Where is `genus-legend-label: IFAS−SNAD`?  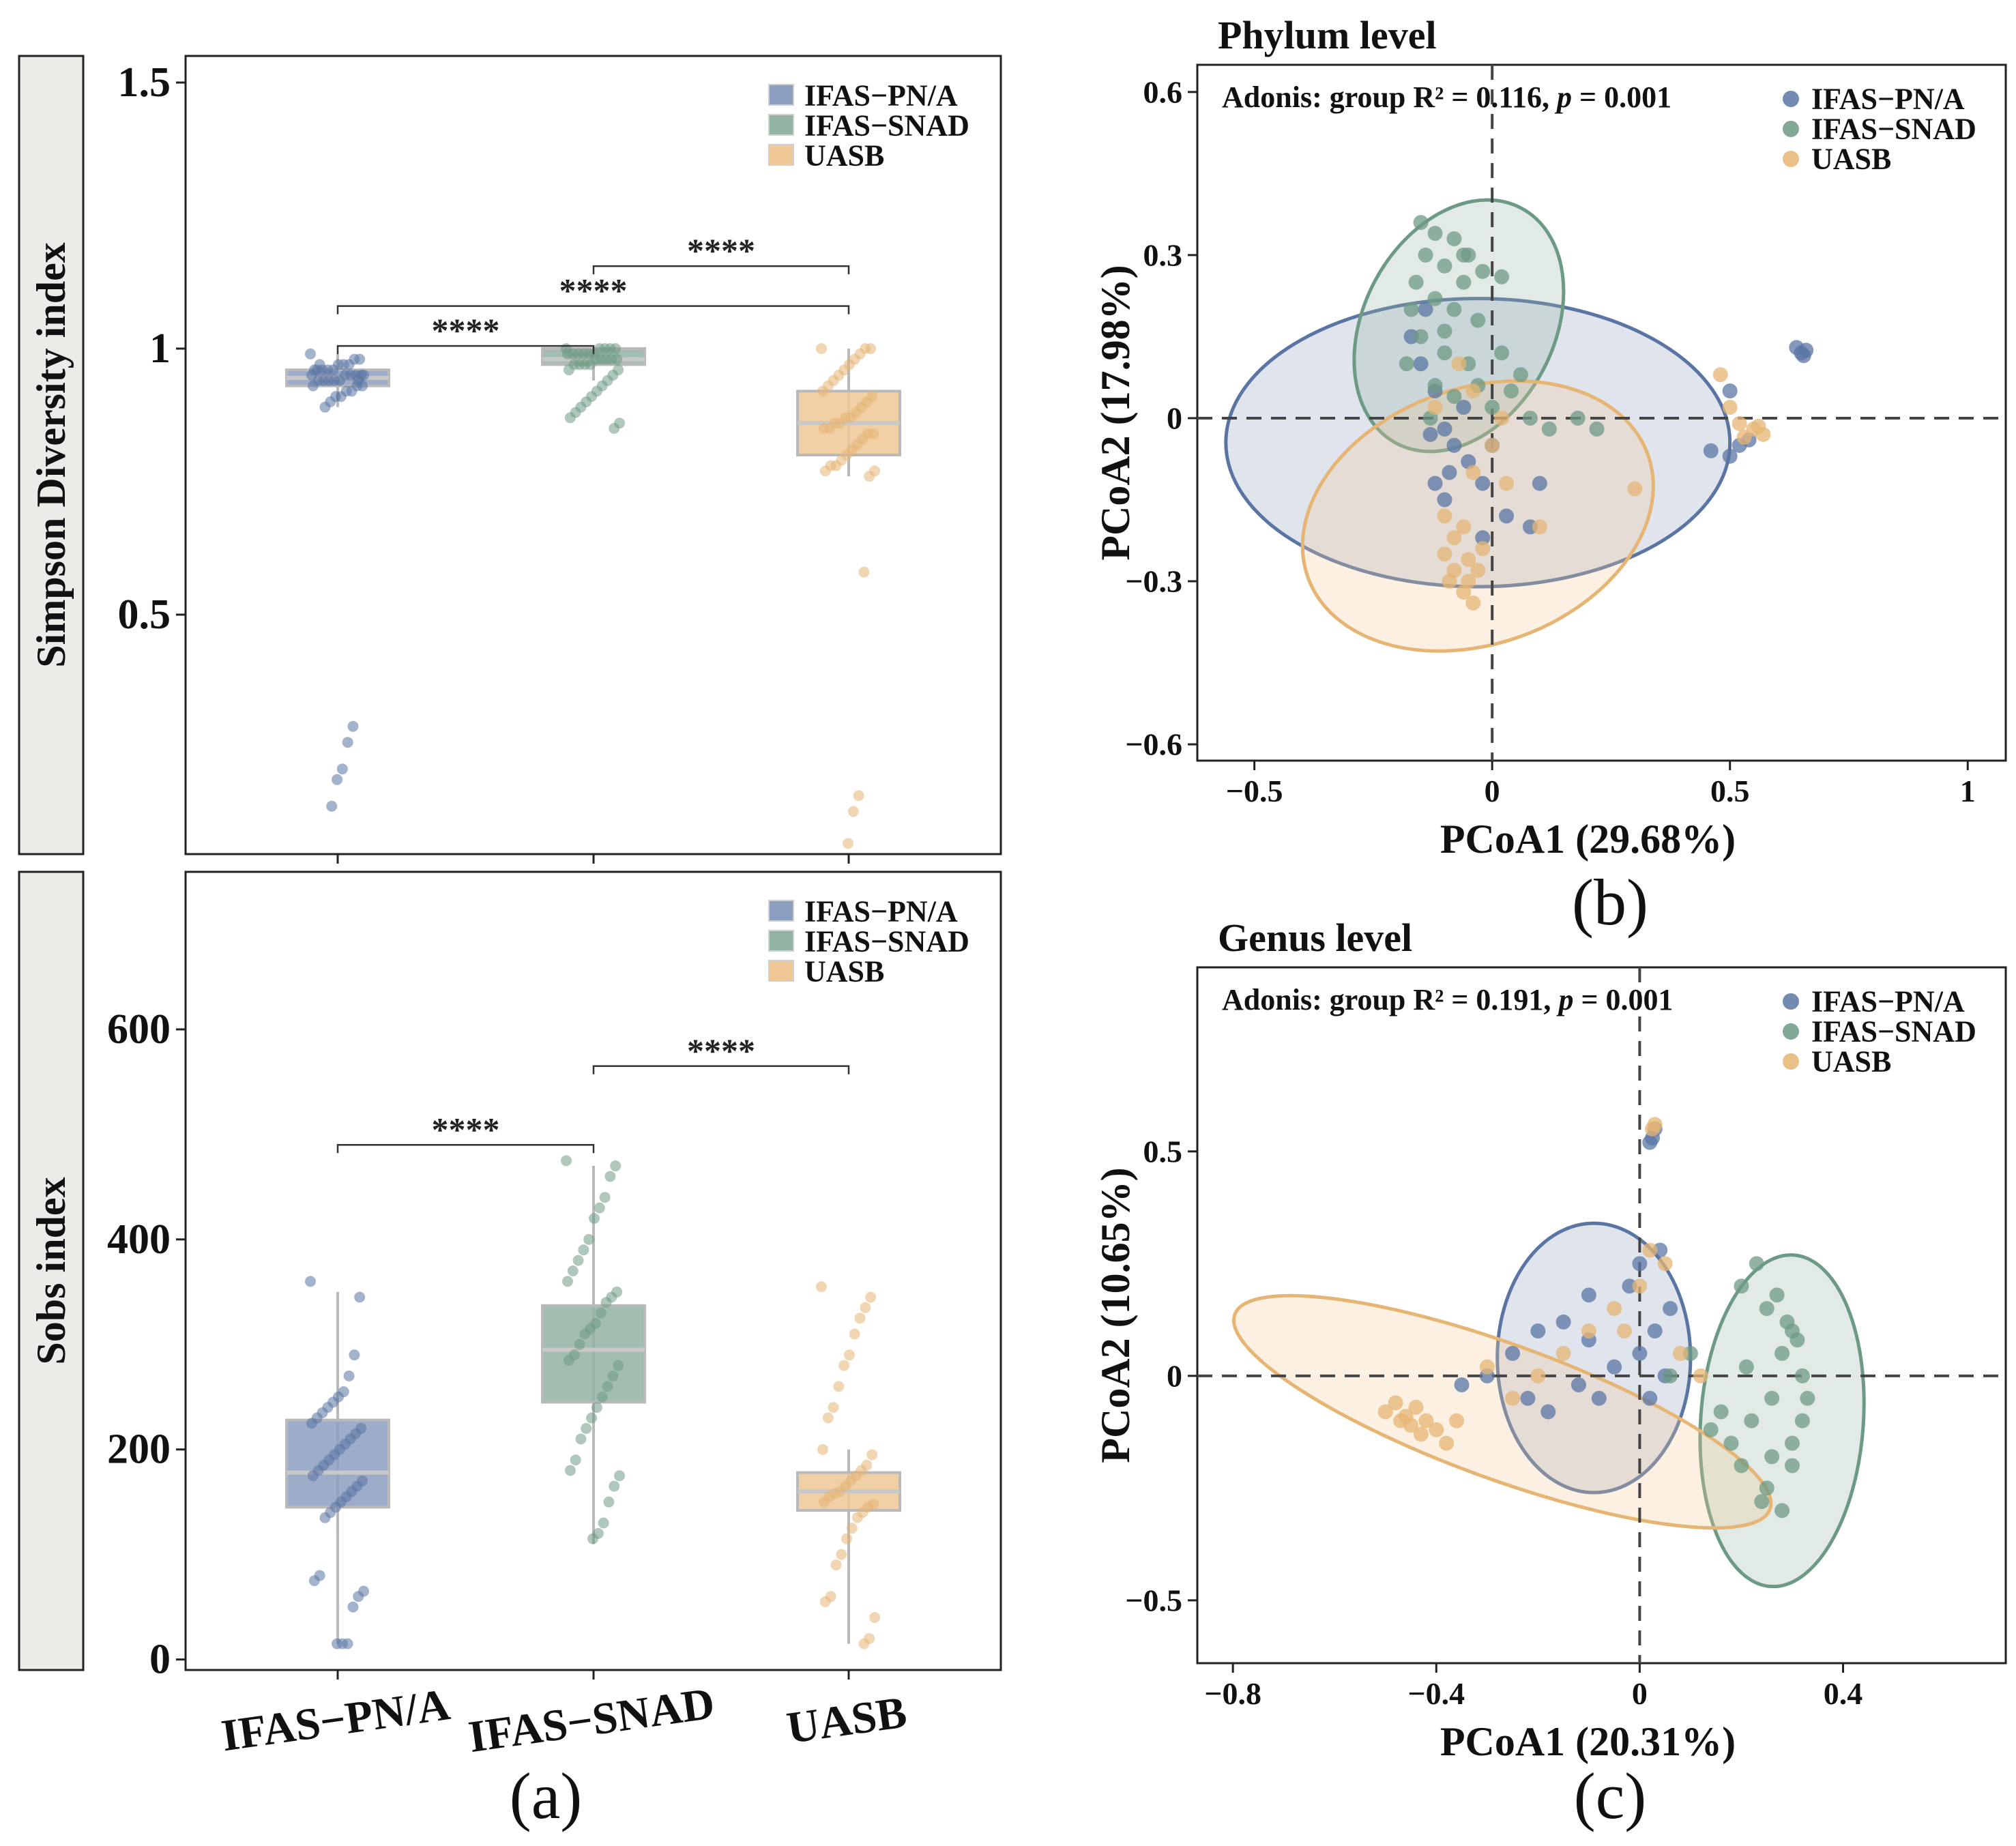 genus-legend-label: IFAS−SNAD is located at coordinates (1893, 1032).